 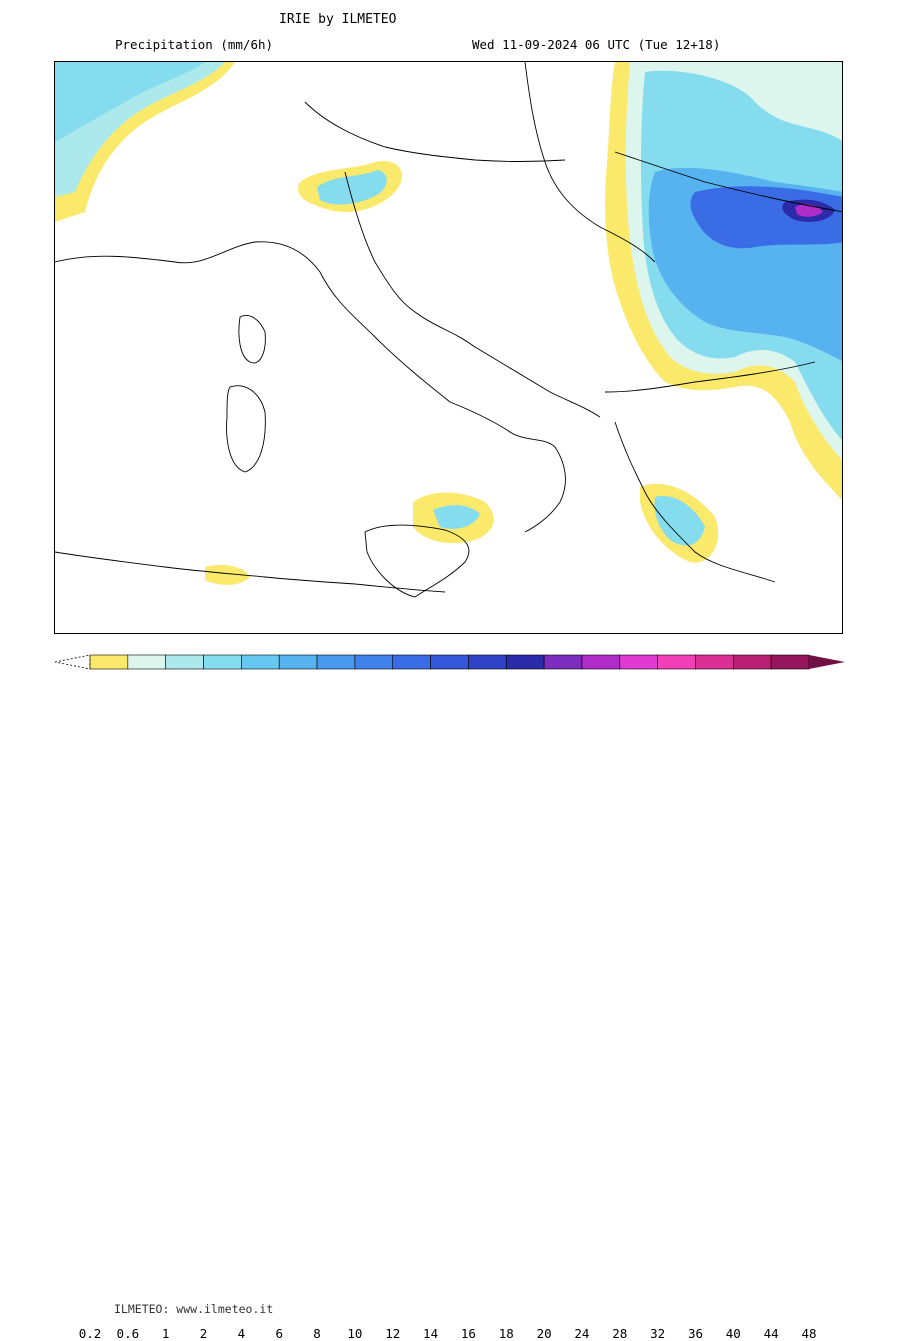 What do you see at coordinates (620, 1333) in the screenshot?
I see `legend-tick-label: 28` at bounding box center [620, 1333].